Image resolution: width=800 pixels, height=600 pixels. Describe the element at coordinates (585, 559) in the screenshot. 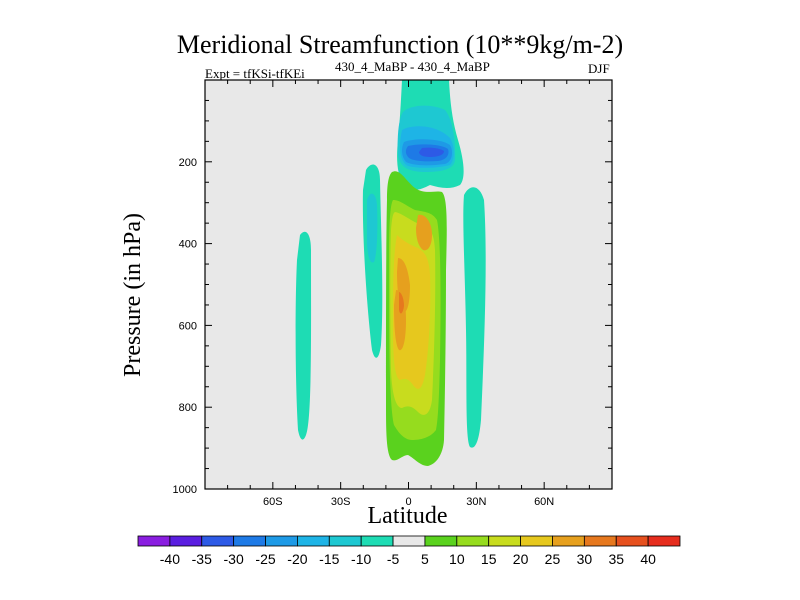

I see `colorbar-label: 30` at that location.